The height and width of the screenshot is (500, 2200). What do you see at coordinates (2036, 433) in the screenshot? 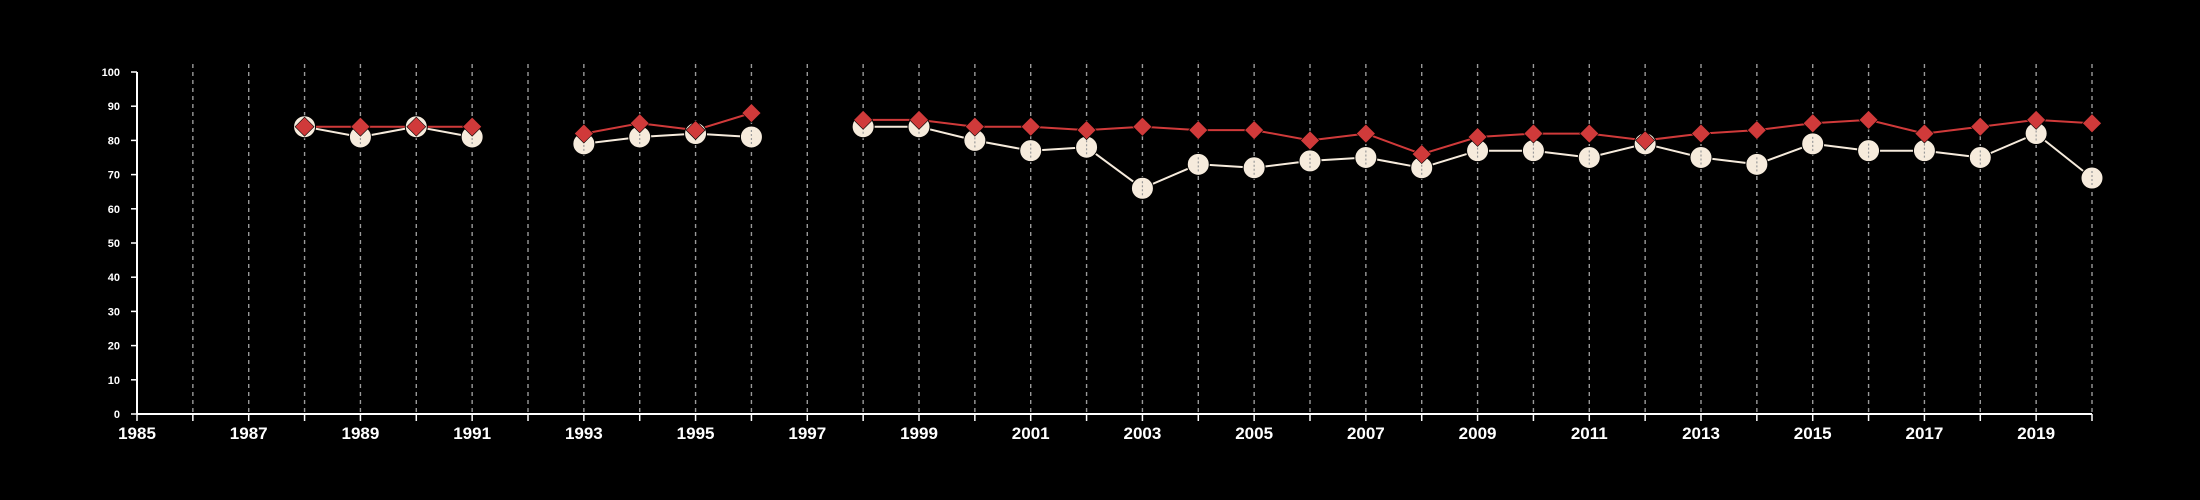
I see `x-tick-label: 2019` at bounding box center [2036, 433].